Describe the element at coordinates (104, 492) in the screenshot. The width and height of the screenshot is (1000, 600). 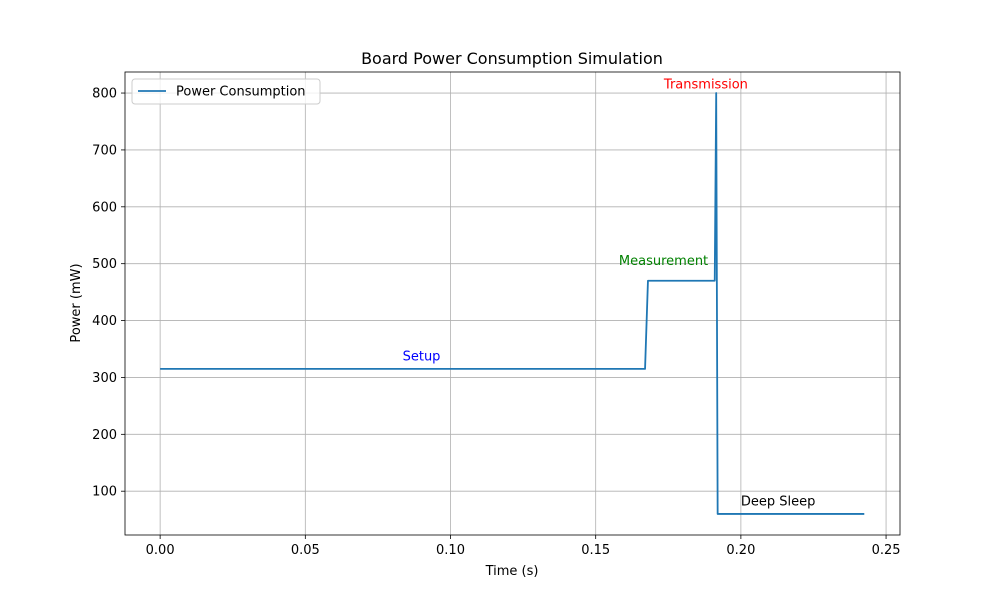
I see `y-tick-label: 100` at that location.